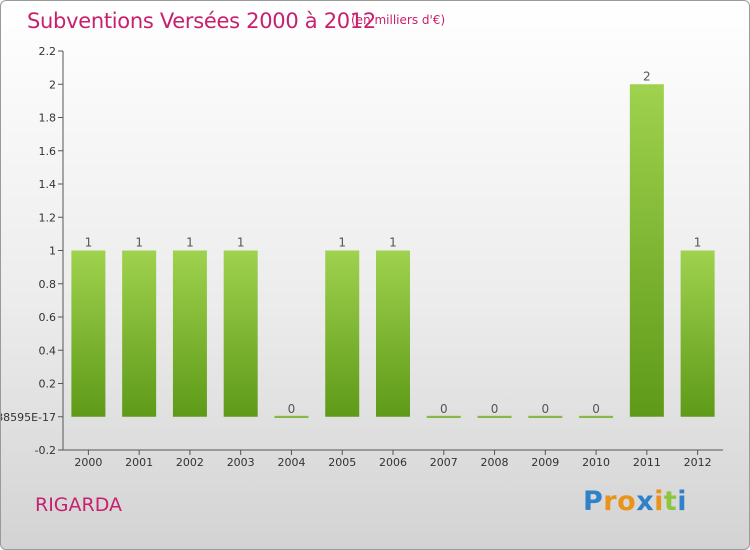 The image size is (750, 550). What do you see at coordinates (48, 51) in the screenshot?
I see `y-tick-label: 2.2` at bounding box center [48, 51].